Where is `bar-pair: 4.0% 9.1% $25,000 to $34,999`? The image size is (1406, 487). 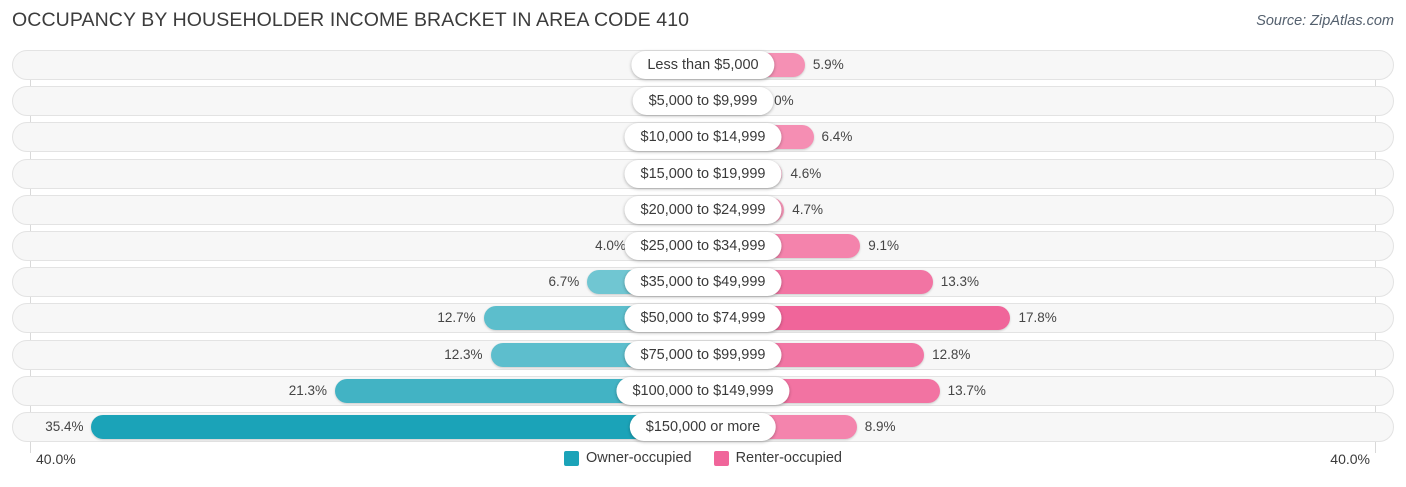 bar-pair: 4.0% 9.1% $25,000 to $34,999 is located at coordinates (703, 246).